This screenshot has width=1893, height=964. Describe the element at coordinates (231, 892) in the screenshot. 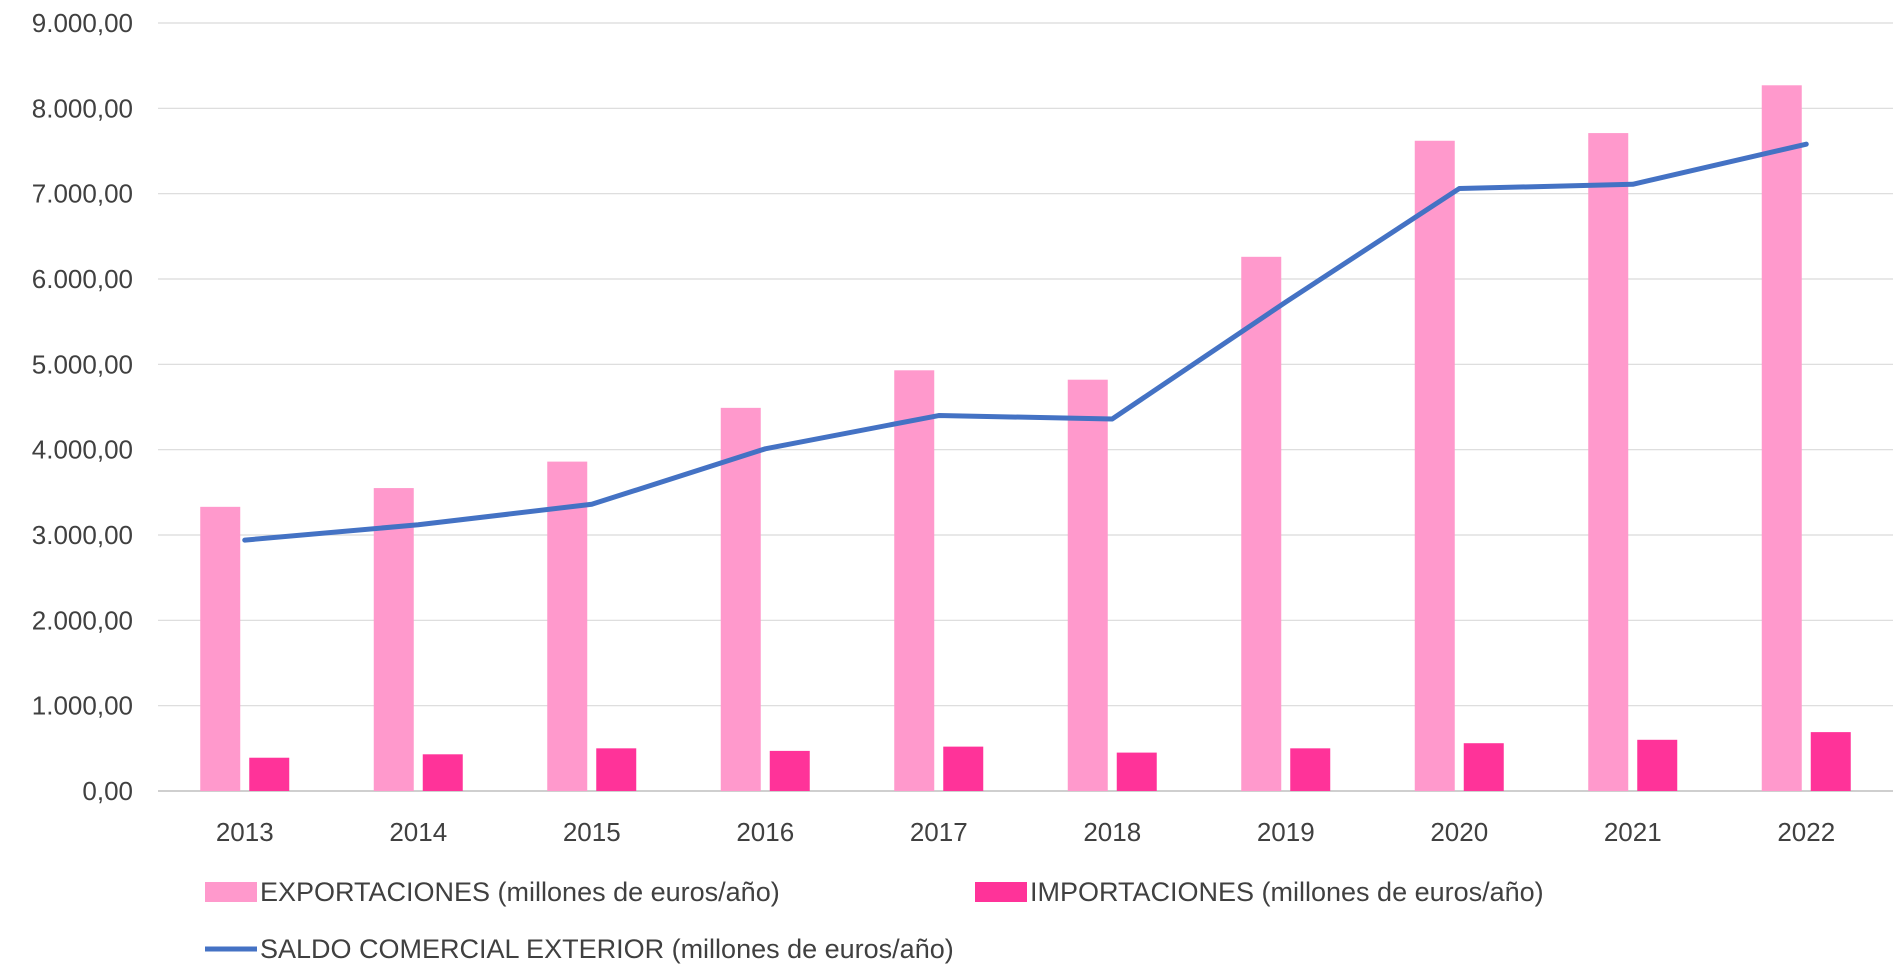

I see `legend-swatch-exports` at that location.